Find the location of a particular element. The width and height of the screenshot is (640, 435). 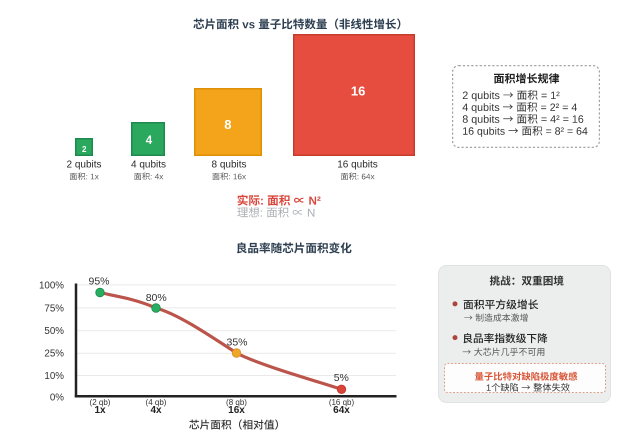

svg-text: 50% is located at coordinates (54, 331).